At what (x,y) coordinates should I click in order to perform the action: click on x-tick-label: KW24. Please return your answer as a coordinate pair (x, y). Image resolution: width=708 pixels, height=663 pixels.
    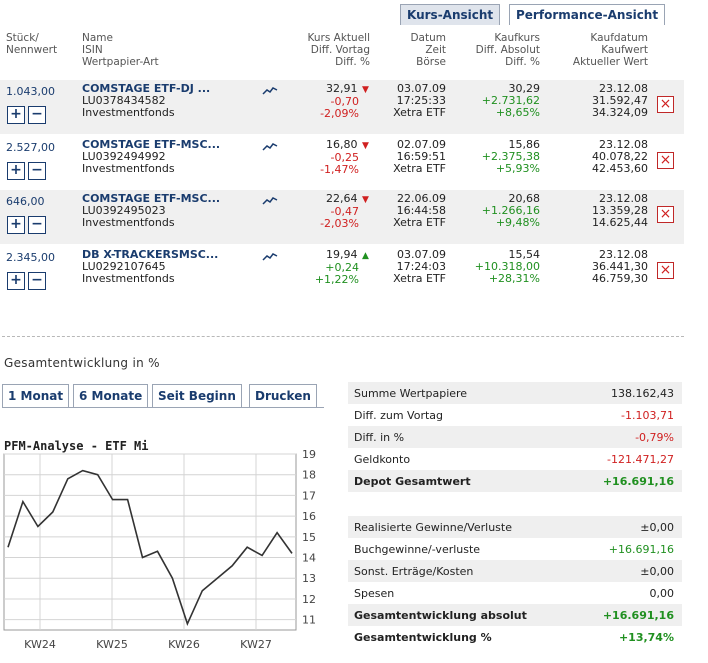
    Looking at the image, I should click on (40, 644).